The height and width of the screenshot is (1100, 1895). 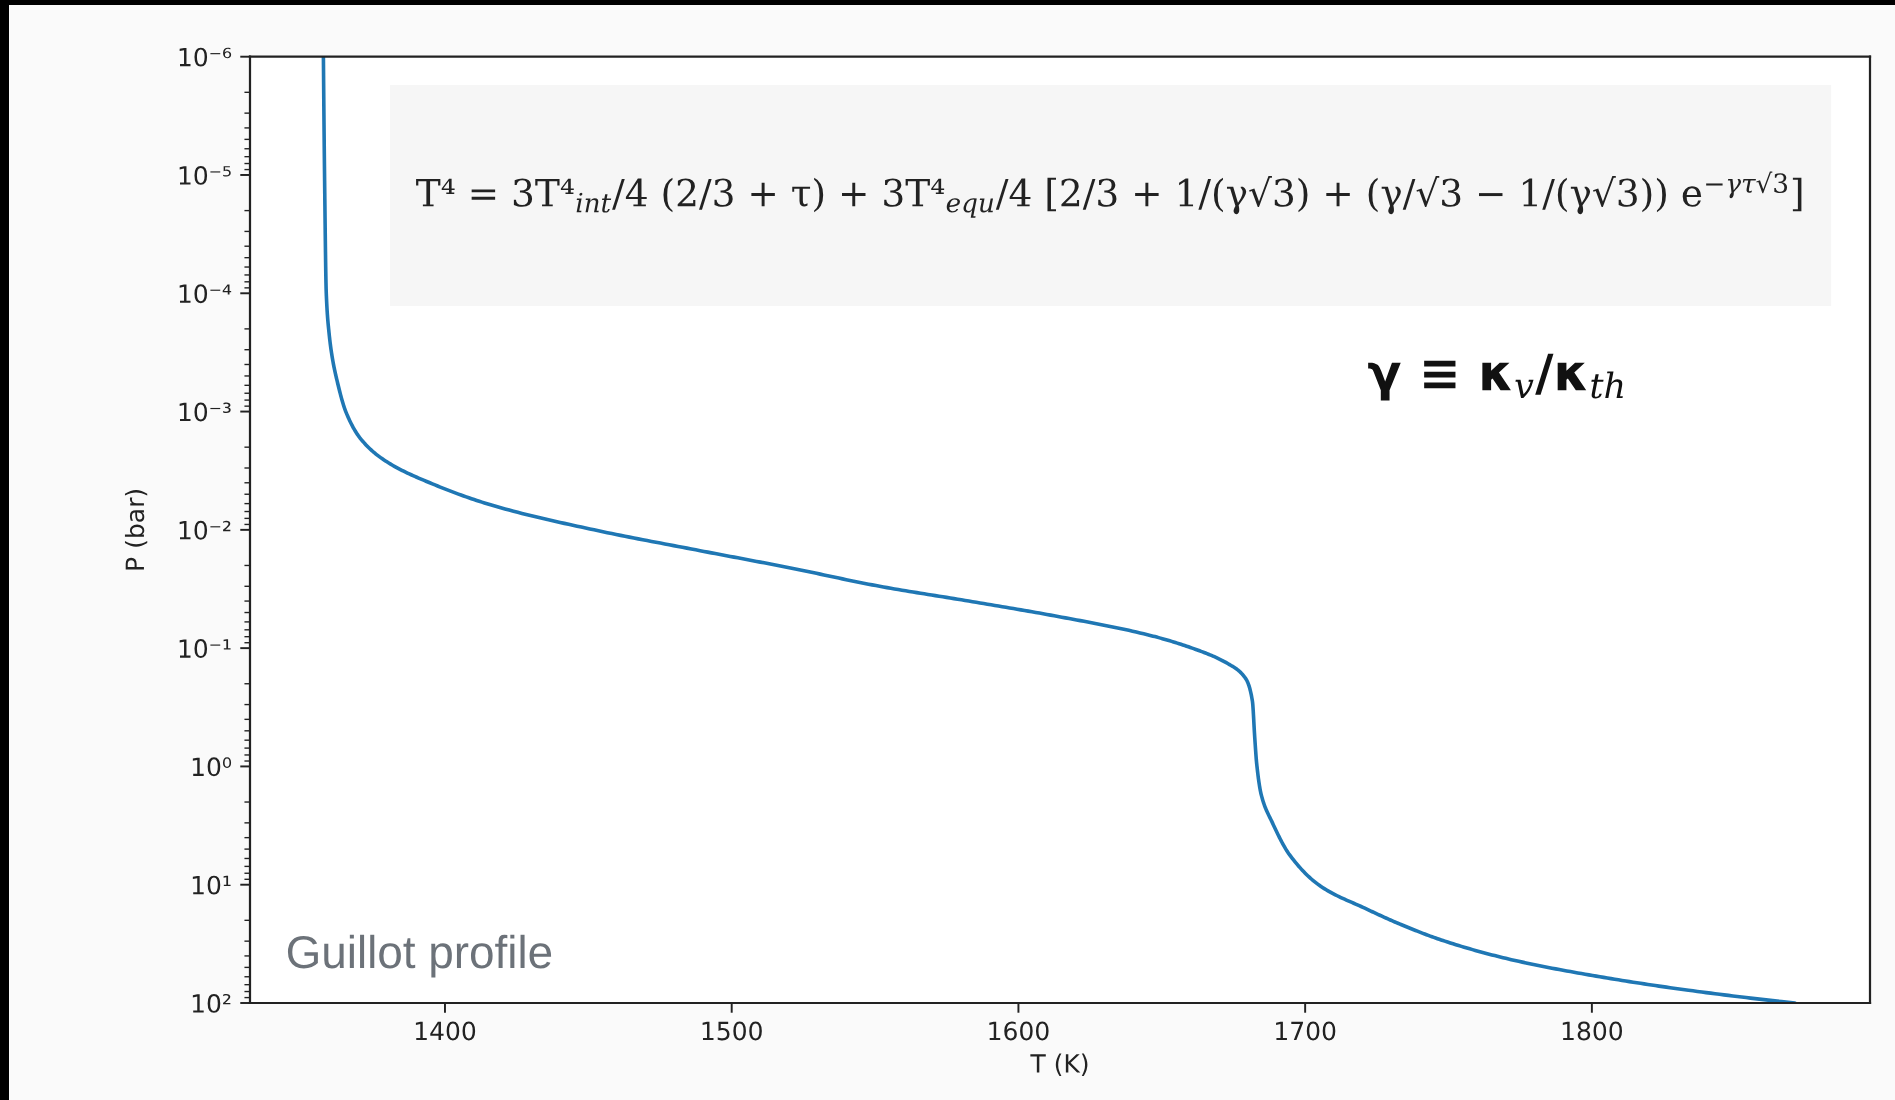 I want to click on y-tick-label: 10⁻⁶, so click(x=205, y=57).